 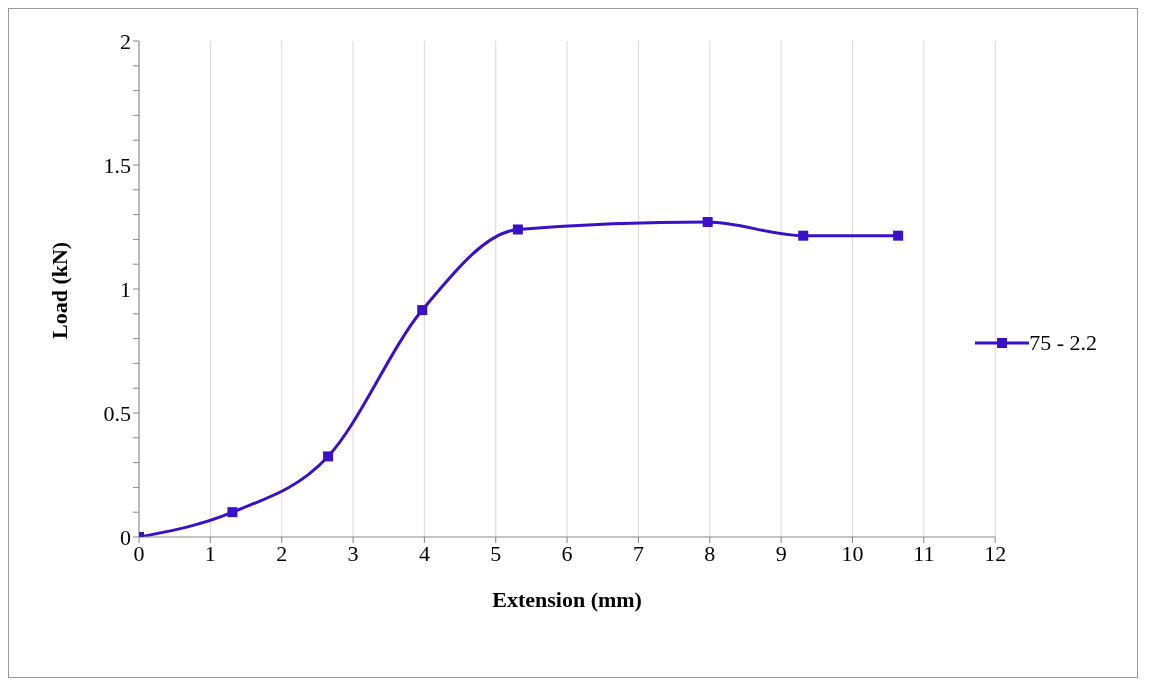 What do you see at coordinates (125, 289) in the screenshot?
I see `y-tick-label: 1` at bounding box center [125, 289].